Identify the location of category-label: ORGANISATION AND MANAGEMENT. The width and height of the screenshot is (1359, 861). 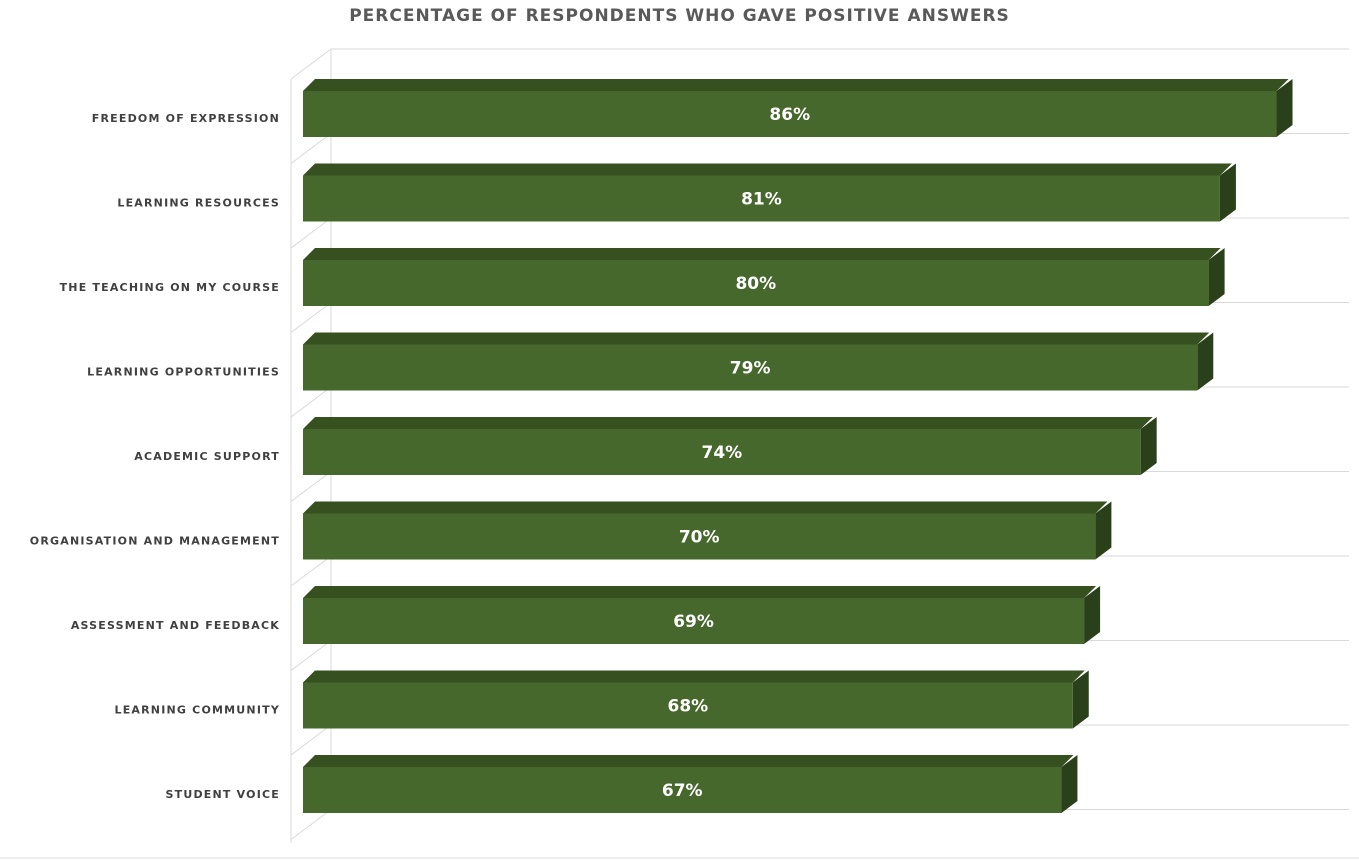
(155, 541).